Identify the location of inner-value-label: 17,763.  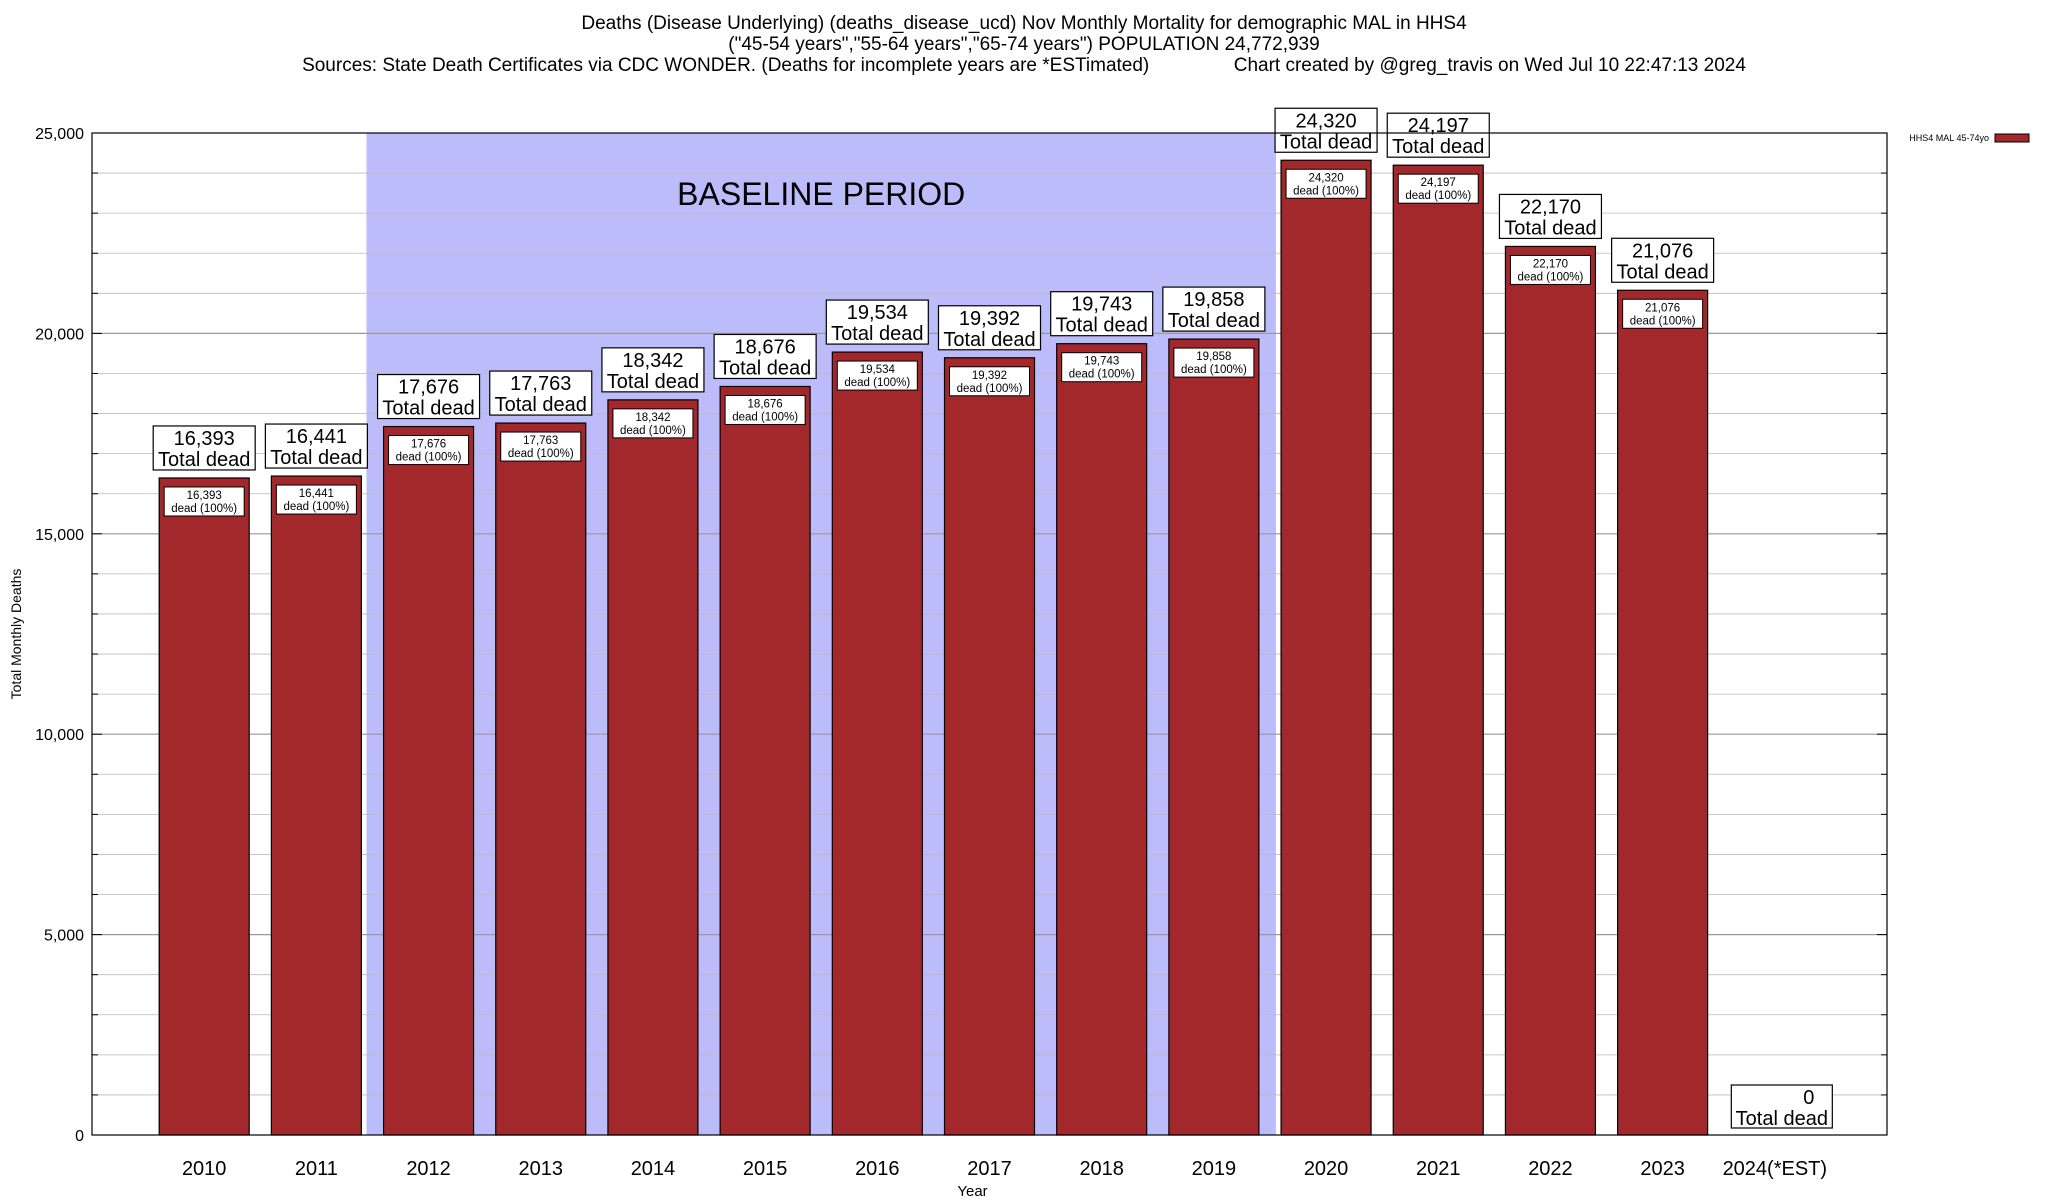
(540, 441).